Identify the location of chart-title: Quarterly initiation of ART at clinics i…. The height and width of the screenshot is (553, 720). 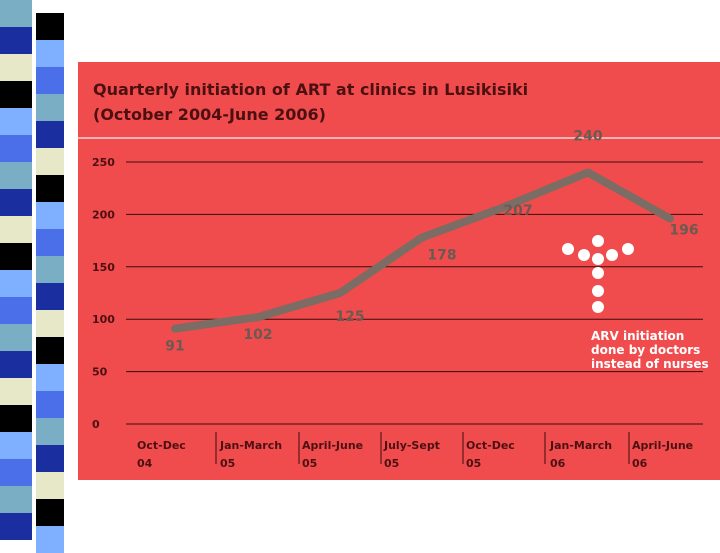
(310, 89).